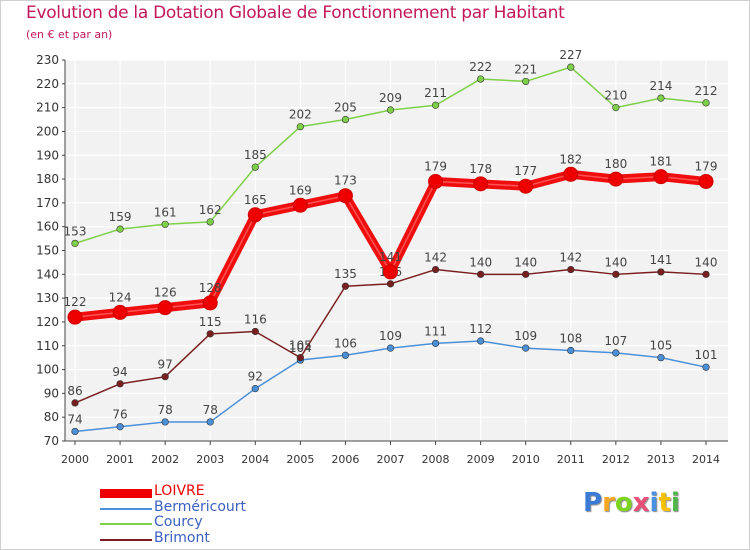 The height and width of the screenshot is (550, 750). Describe the element at coordinates (390, 257) in the screenshot. I see `data-label: 141` at that location.